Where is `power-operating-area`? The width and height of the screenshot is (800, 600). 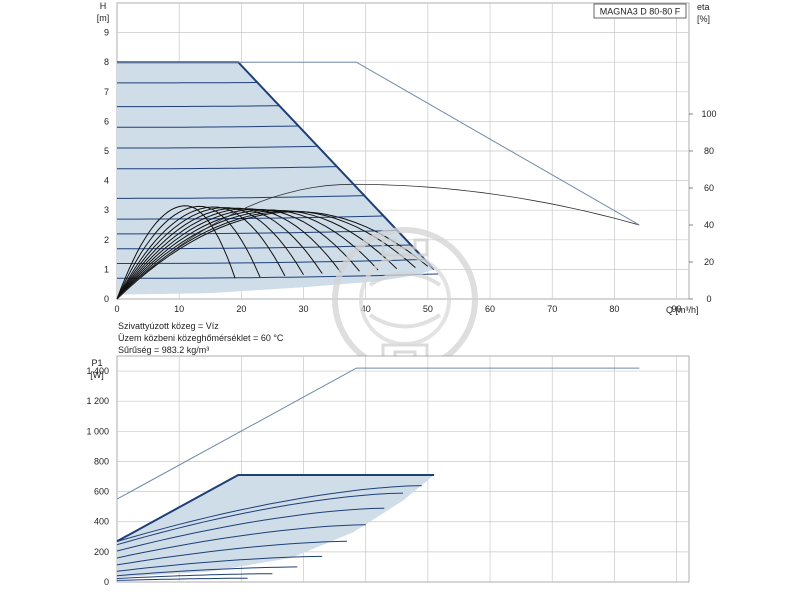 power-operating-area is located at coordinates (276, 526).